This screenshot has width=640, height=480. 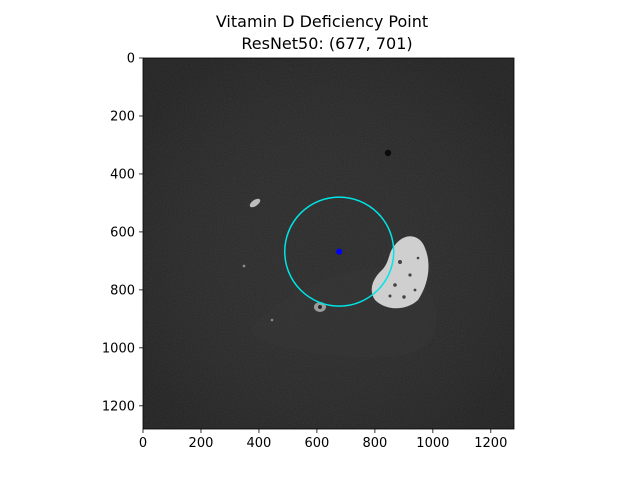 I want to click on y-tick-label: 600, so click(x=122, y=232).